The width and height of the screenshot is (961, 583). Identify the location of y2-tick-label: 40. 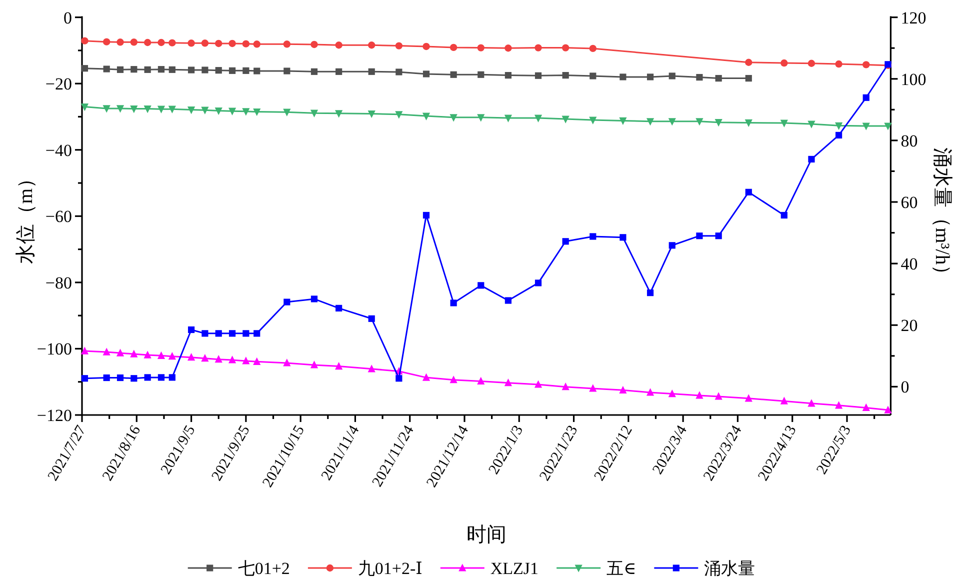
(909, 264).